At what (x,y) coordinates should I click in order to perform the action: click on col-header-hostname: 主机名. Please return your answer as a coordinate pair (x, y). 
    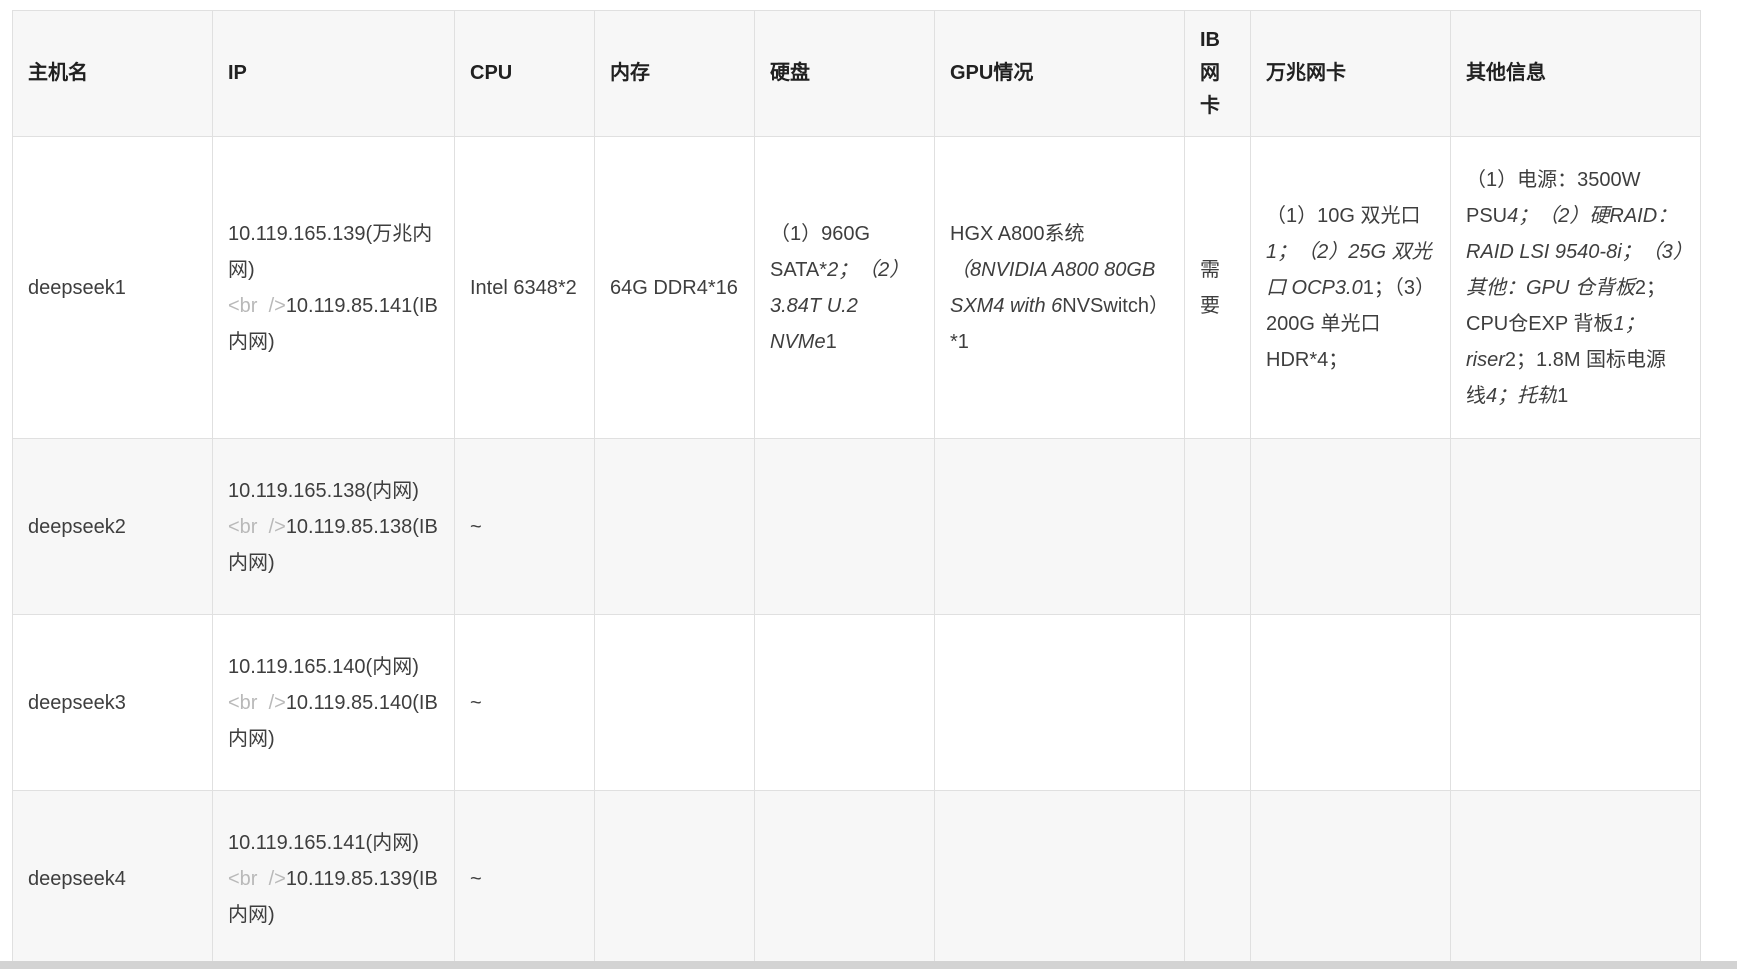
    Looking at the image, I should click on (112, 73).